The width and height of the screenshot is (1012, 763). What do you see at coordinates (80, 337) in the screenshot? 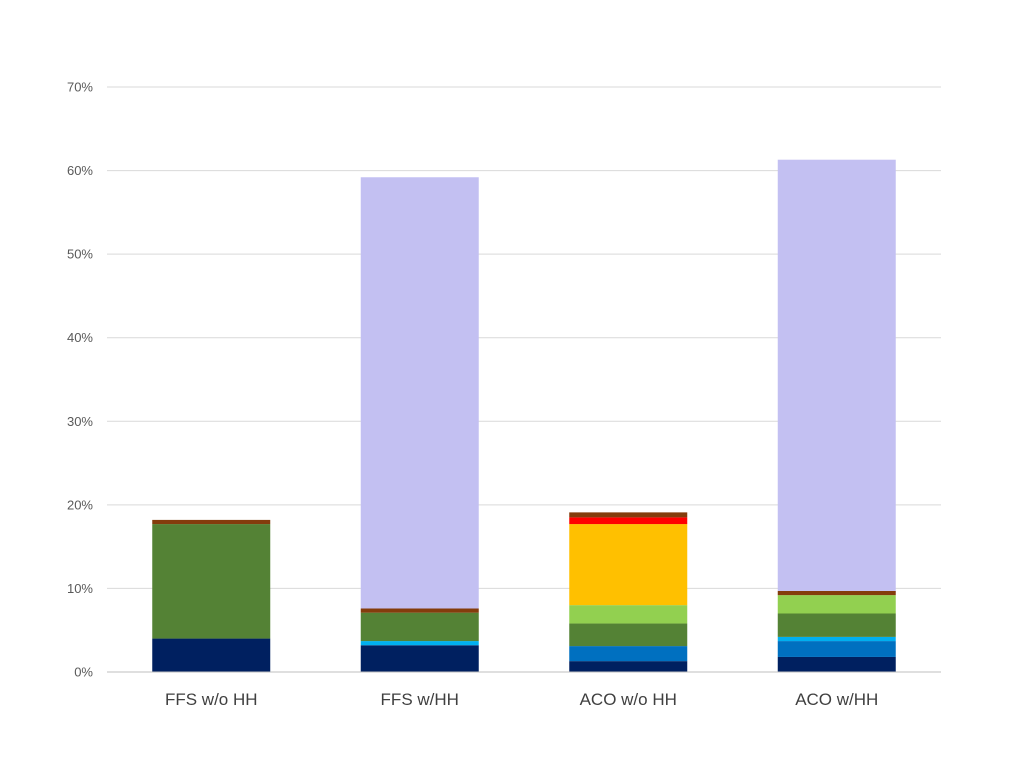
I see `y-tick-label: 40%` at bounding box center [80, 337].